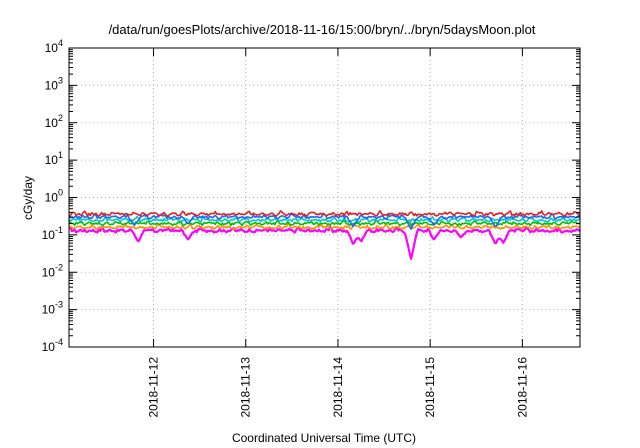  Describe the element at coordinates (54, 46) in the screenshot. I see `y-tick-label: 10⁴` at that location.